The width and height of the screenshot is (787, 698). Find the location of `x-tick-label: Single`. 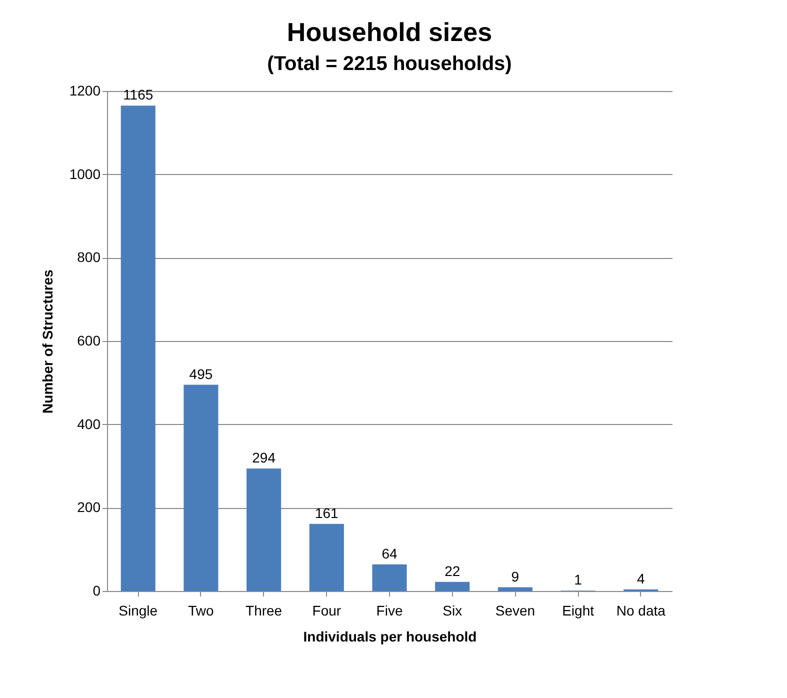

x-tick-label: Single is located at coordinates (138, 610).